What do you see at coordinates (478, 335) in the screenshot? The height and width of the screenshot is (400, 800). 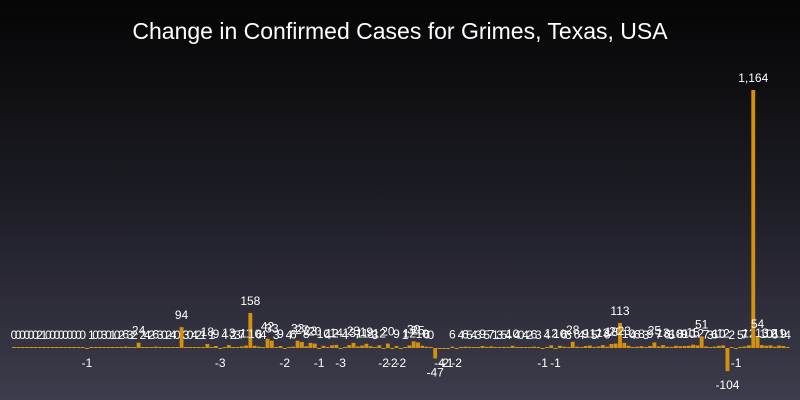 I see `bar-value-label-108: 3` at bounding box center [478, 335].